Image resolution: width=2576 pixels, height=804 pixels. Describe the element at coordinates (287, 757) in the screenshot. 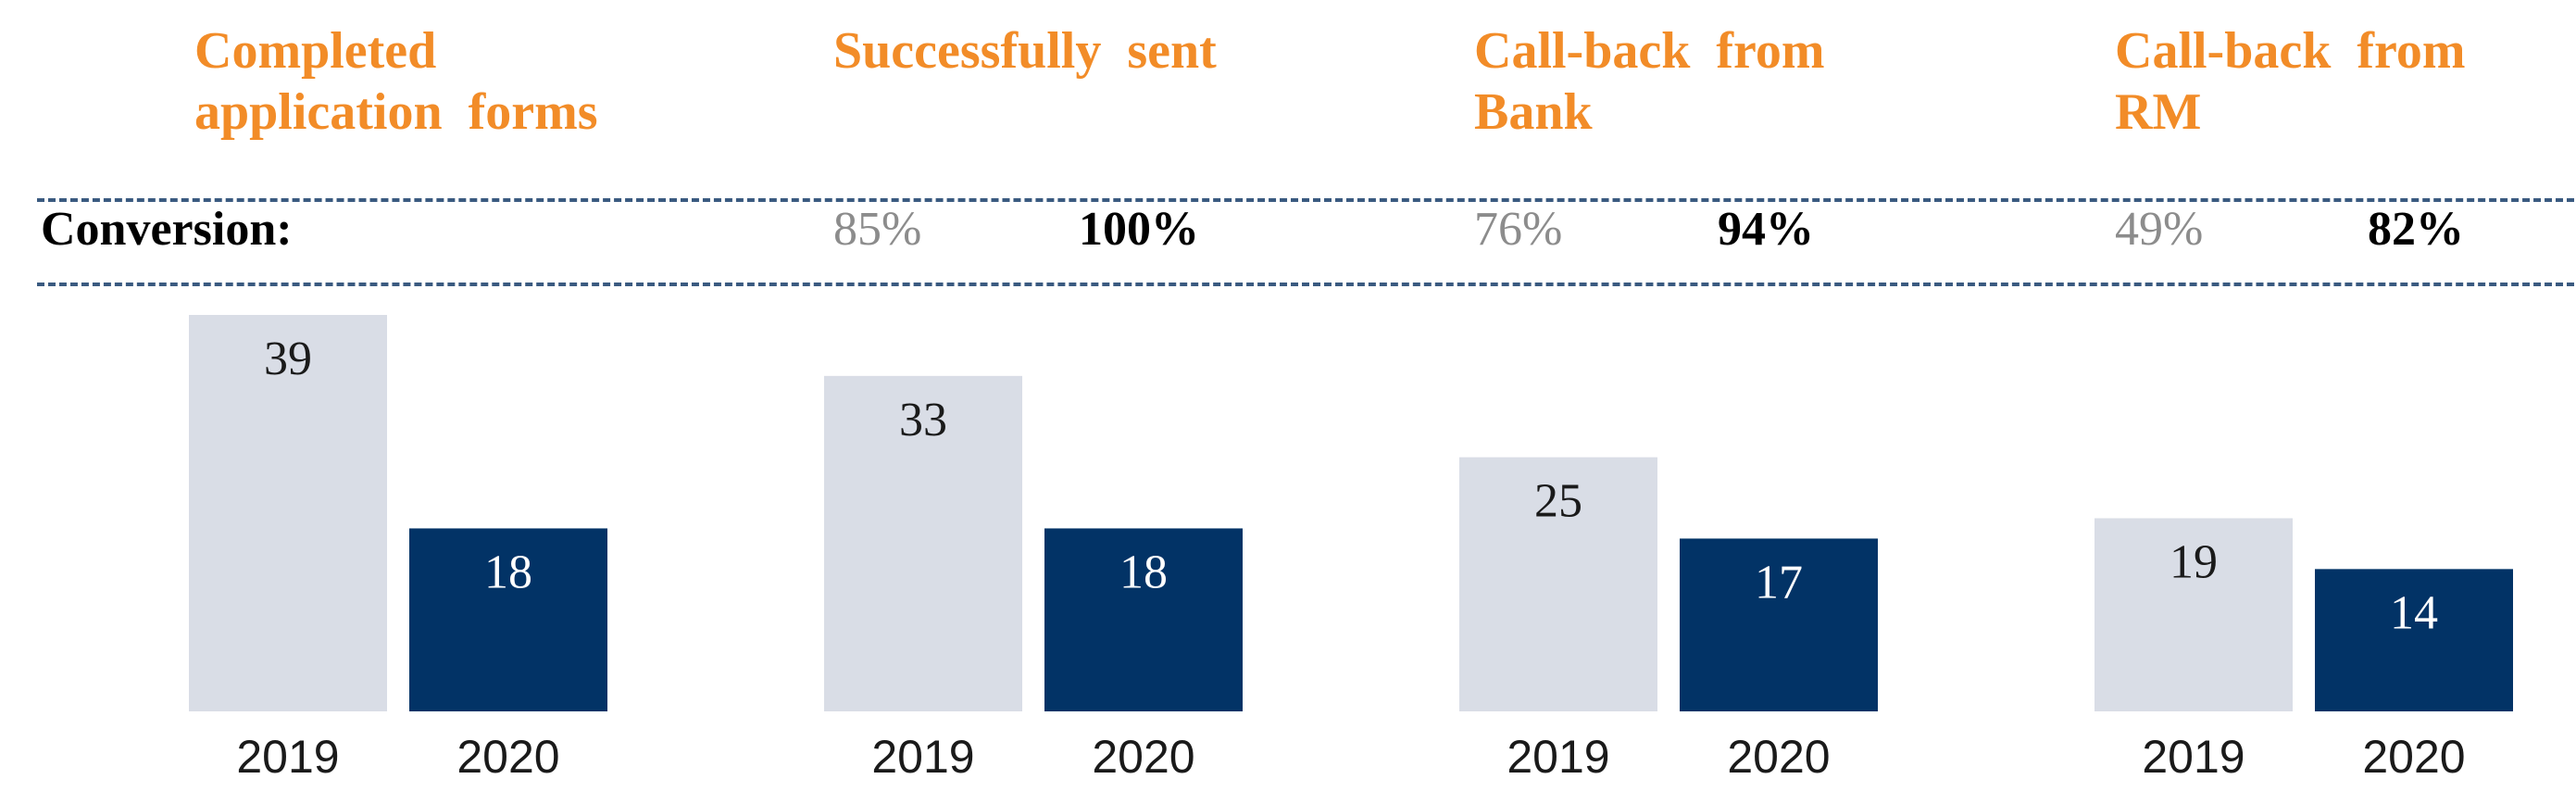

I see `tick-label-completed-2019: 2019` at that location.